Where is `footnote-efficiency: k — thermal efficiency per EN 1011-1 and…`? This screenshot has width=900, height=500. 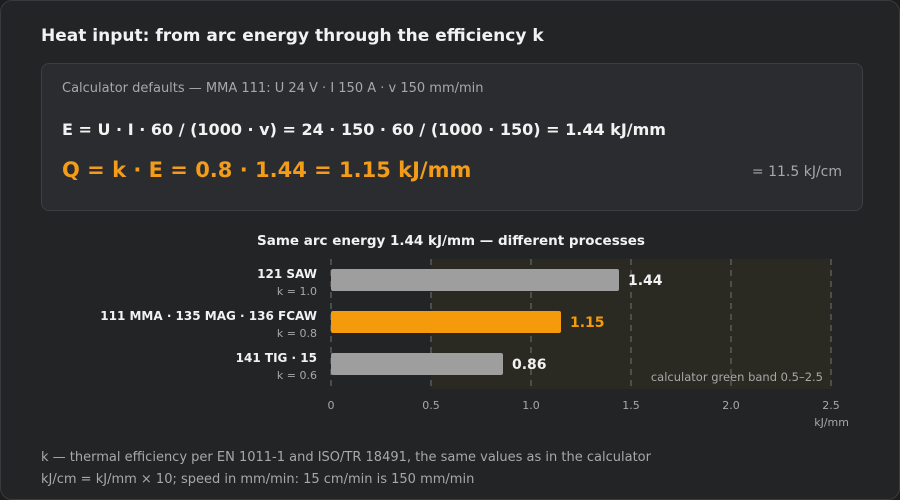 footnote-efficiency: k — thermal efficiency per EN 1011-1 and… is located at coordinates (346, 457).